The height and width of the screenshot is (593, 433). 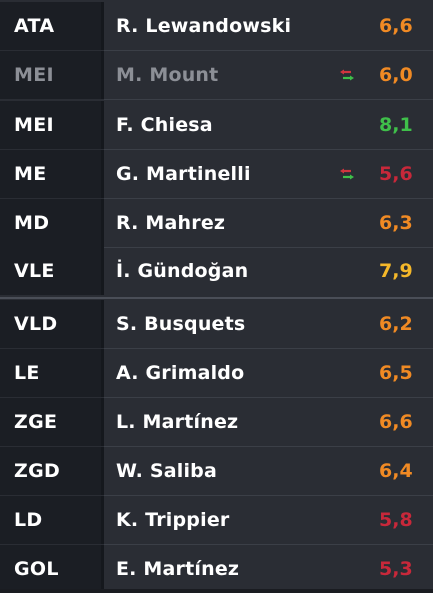 What do you see at coordinates (52, 569) in the screenshot?
I see `player-position: GOL` at bounding box center [52, 569].